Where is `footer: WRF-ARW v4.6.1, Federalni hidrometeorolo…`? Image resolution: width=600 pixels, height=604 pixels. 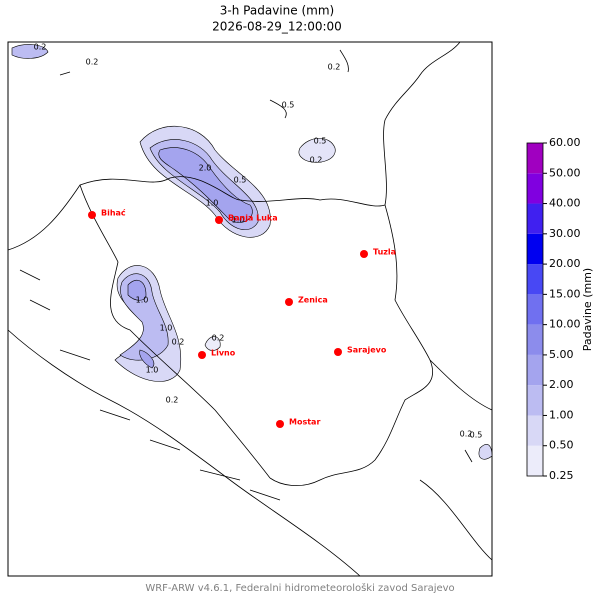 footer: WRF-ARW v4.6.1, Federalni hidrometeorolo… is located at coordinates (299, 588).